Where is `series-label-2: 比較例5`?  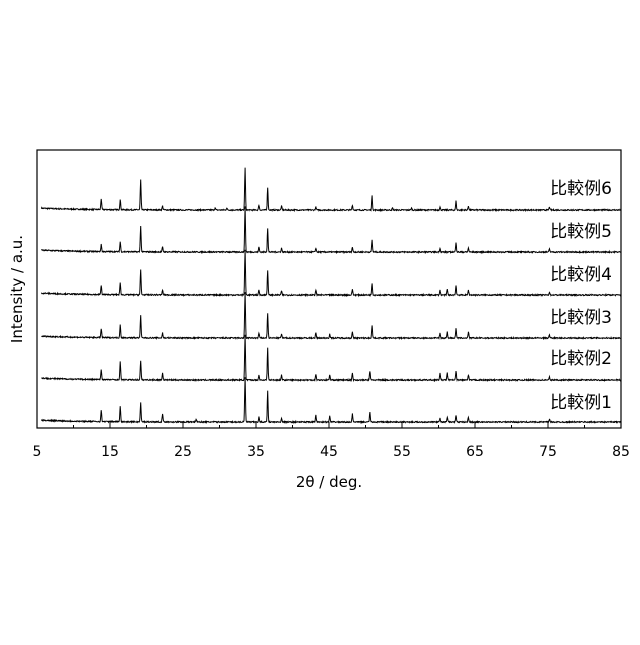
series-label-2: 比較例5 is located at coordinates (581, 232).